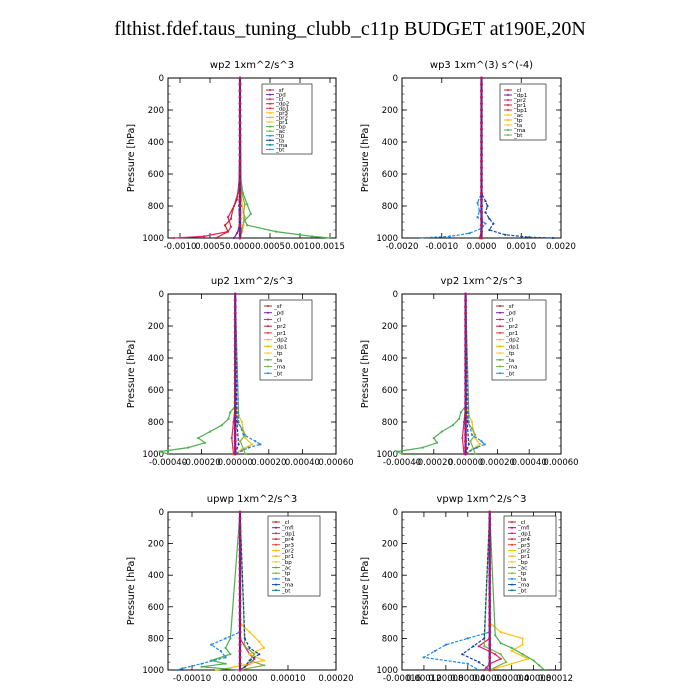 The image size is (700, 700). What do you see at coordinates (510, 307) in the screenshot?
I see `legend-entry: _sf` at bounding box center [510, 307].